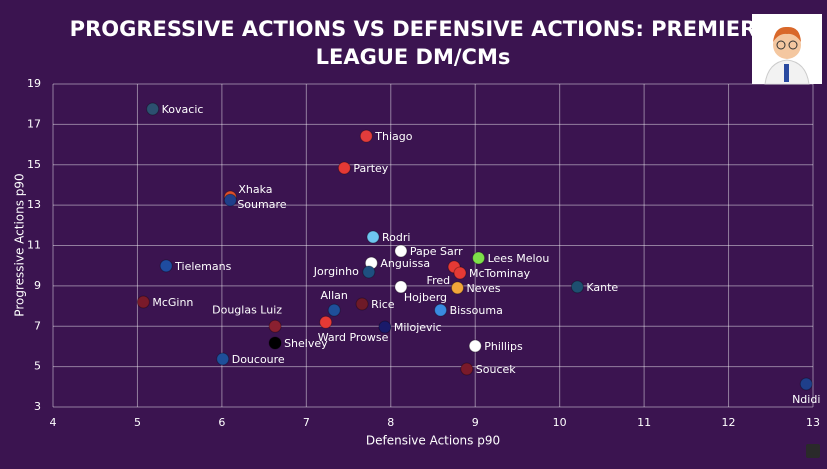  Describe the element at coordinates (261, 204) in the screenshot. I see `point-label: Soumare` at that location.